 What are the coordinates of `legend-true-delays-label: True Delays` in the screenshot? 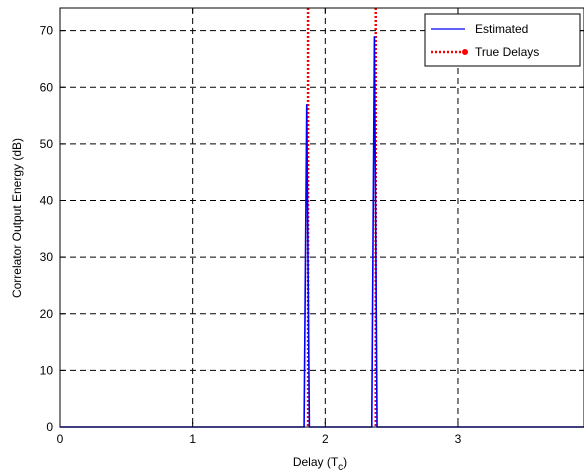 It's located at (507, 52).